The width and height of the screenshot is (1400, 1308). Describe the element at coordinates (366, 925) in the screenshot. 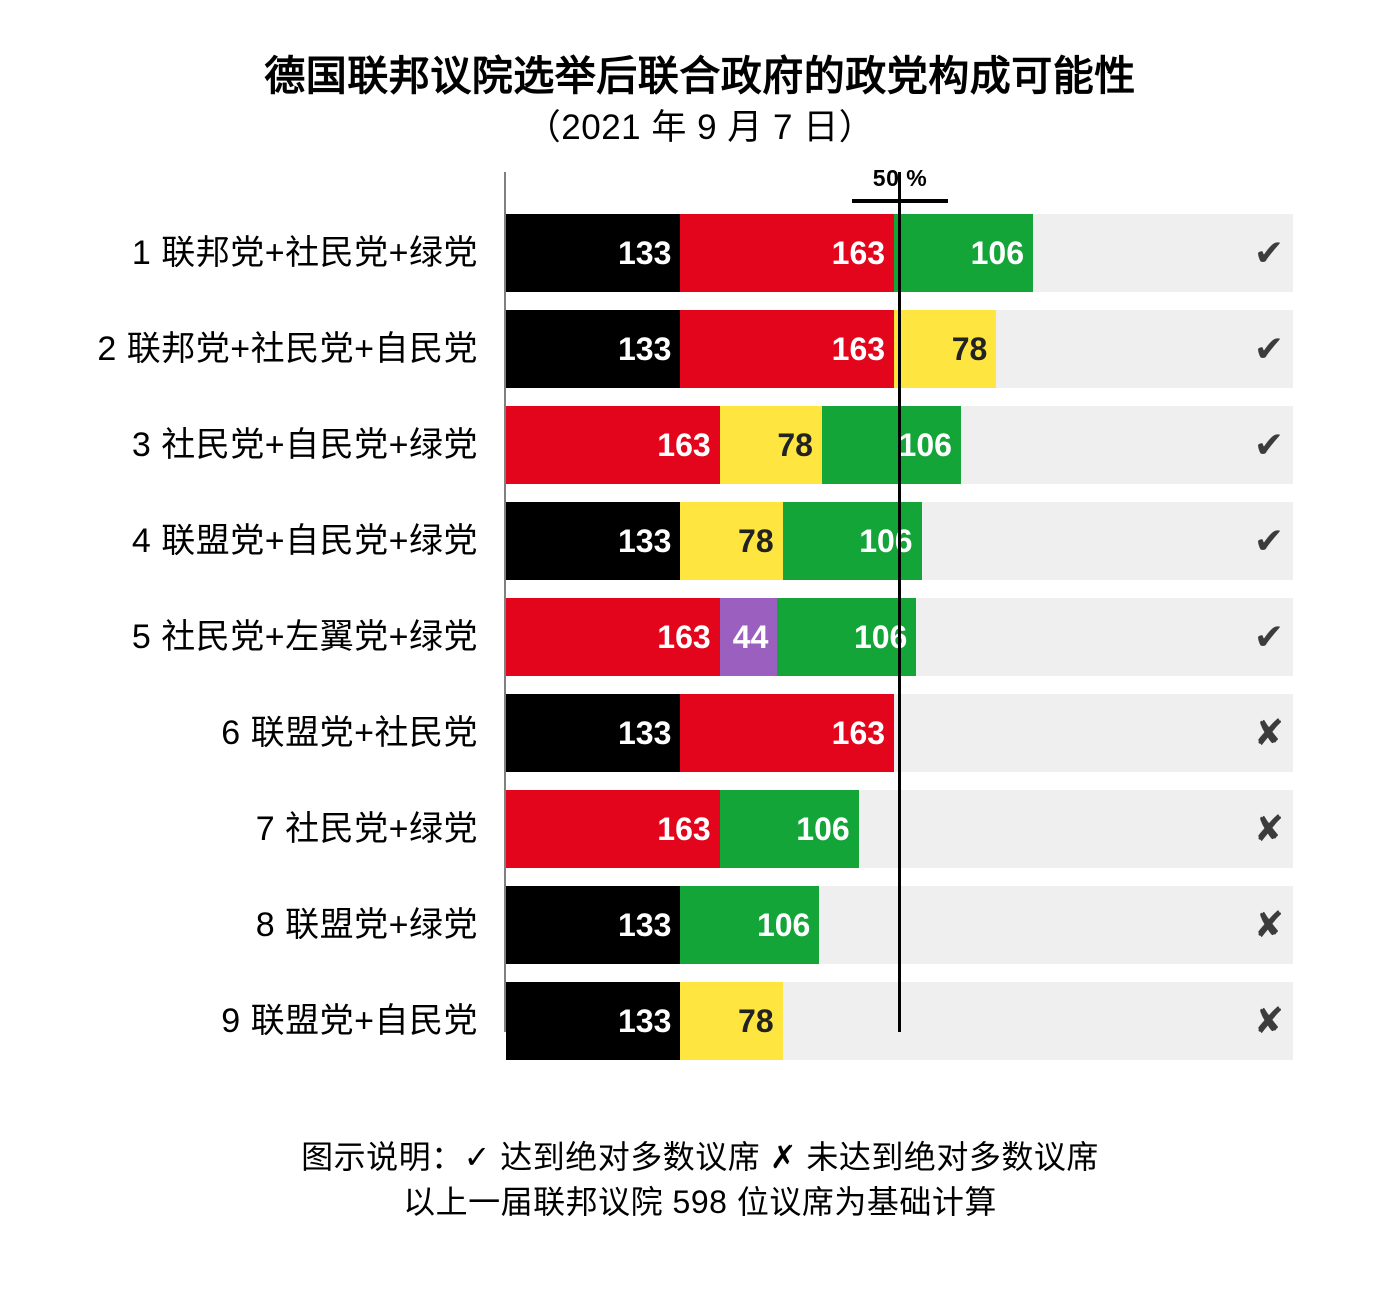

I see `row-label: 8 联盟党+绿党` at that location.